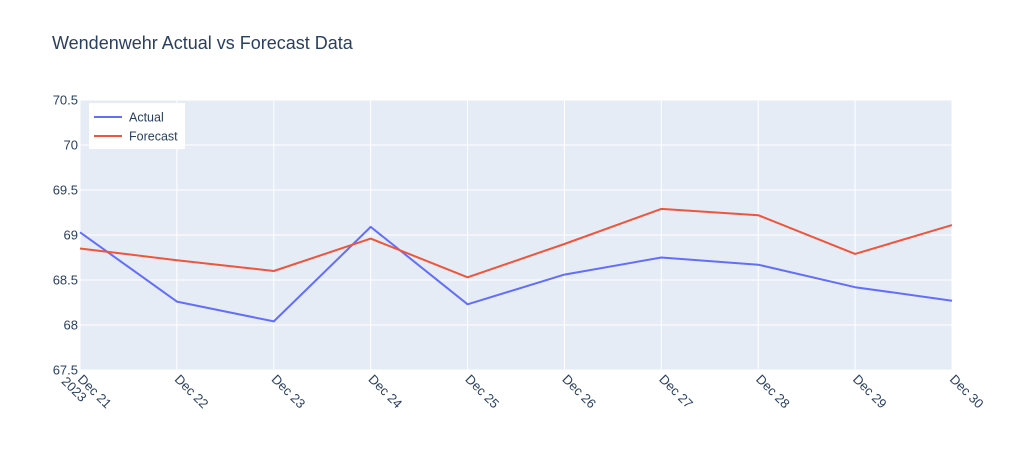  I want to click on x-tick: Dec 24, so click(386, 392).